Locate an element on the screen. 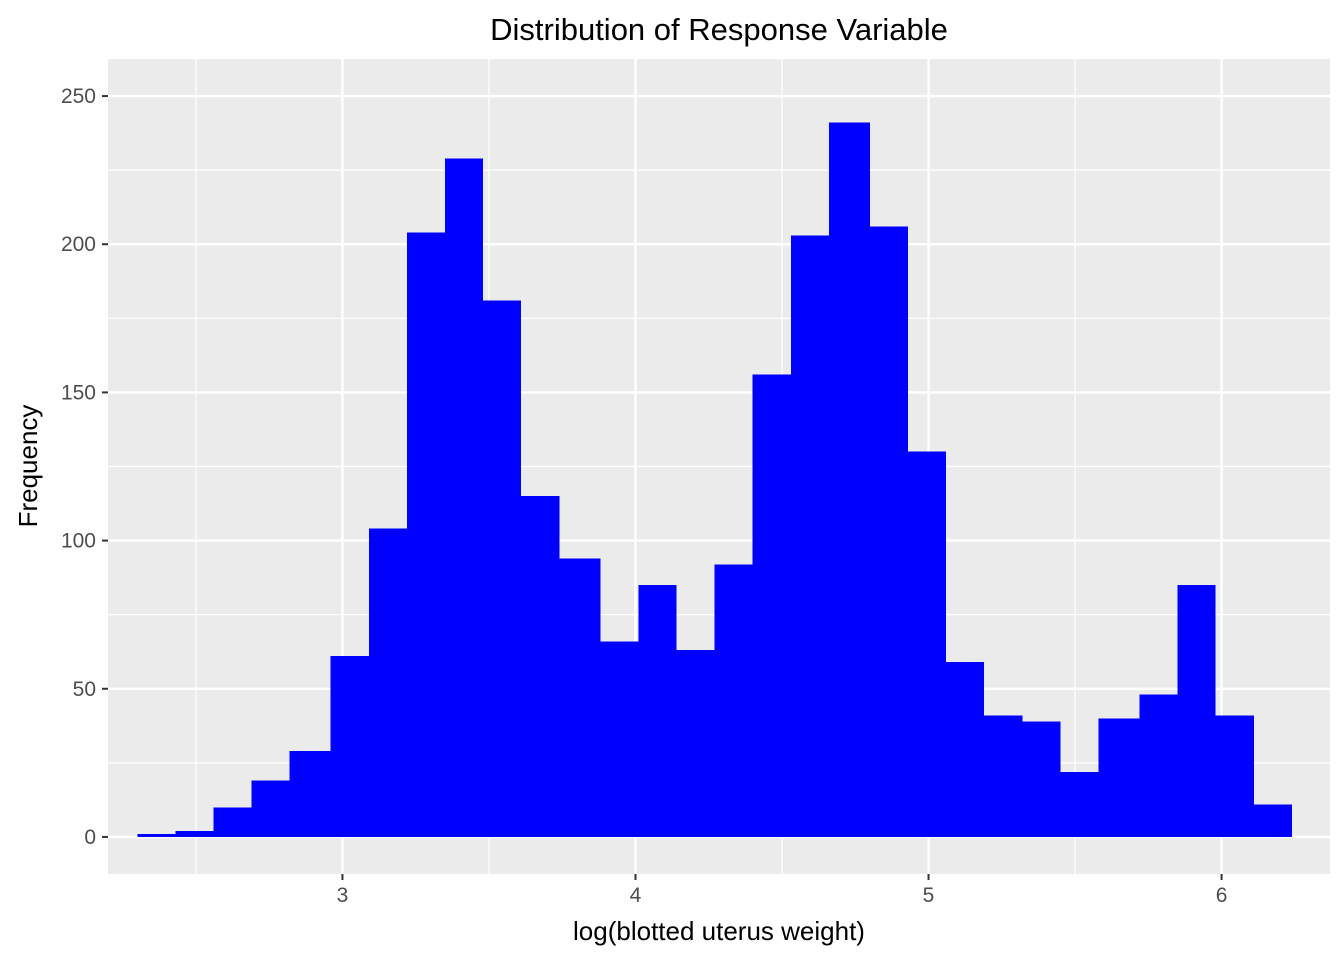  y-tick-label: 100 is located at coordinates (78, 541).